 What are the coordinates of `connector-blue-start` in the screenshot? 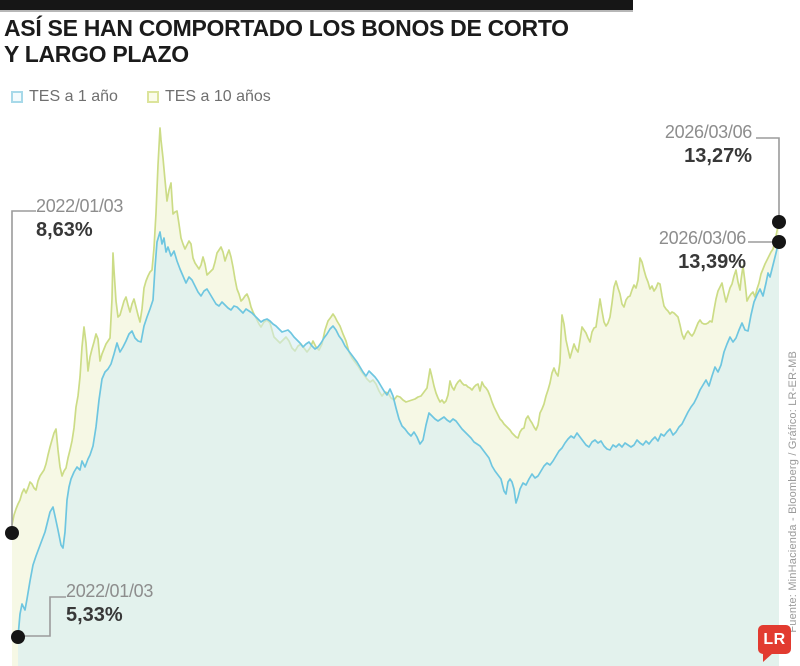 It's located at (42, 616).